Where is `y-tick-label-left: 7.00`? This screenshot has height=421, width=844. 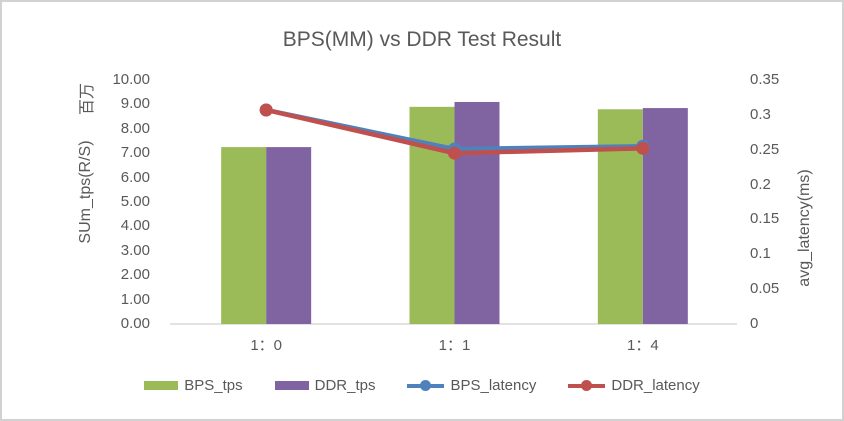 y-tick-label-left: 7.00 is located at coordinates (135, 153).